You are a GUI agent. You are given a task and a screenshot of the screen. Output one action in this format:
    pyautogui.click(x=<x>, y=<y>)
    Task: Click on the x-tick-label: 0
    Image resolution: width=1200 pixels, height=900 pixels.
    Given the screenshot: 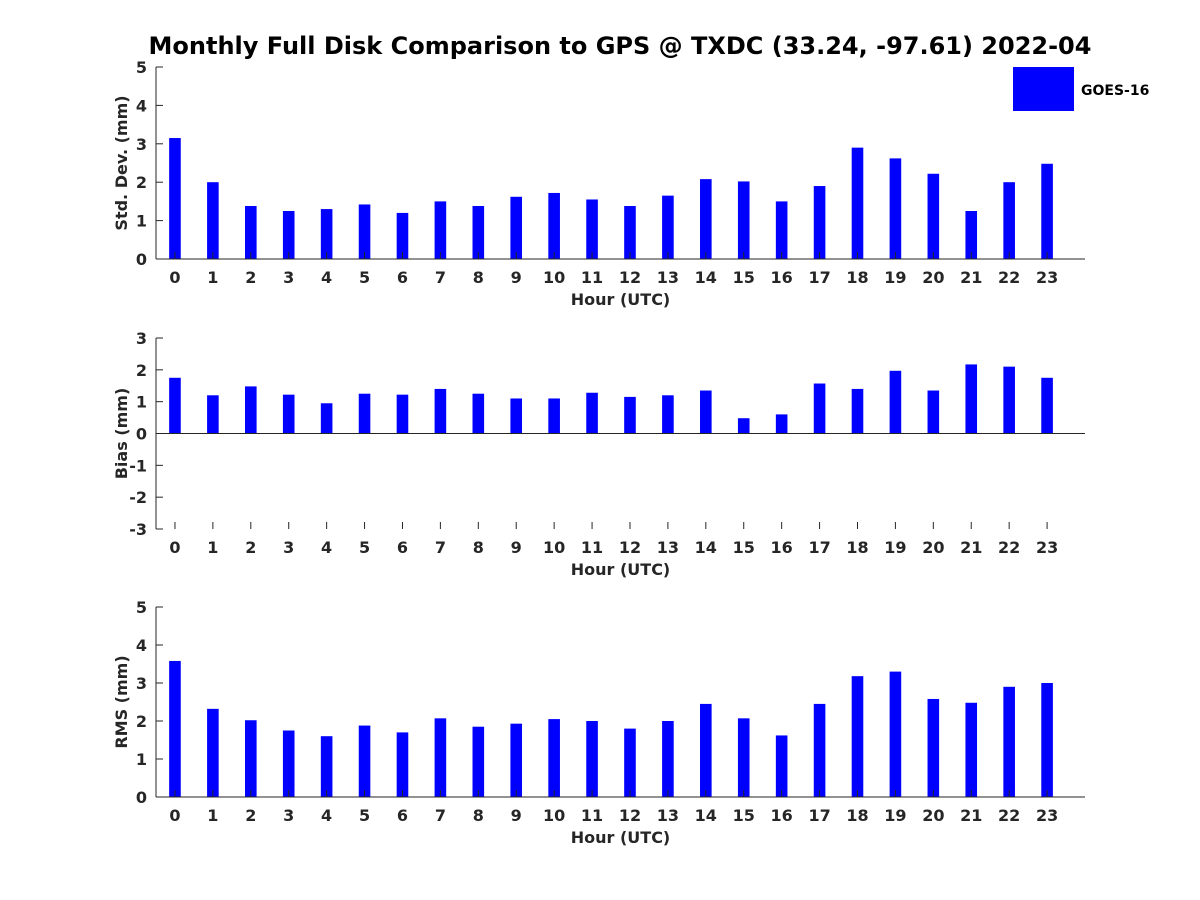 What is the action you would take?
    pyautogui.click(x=174, y=815)
    